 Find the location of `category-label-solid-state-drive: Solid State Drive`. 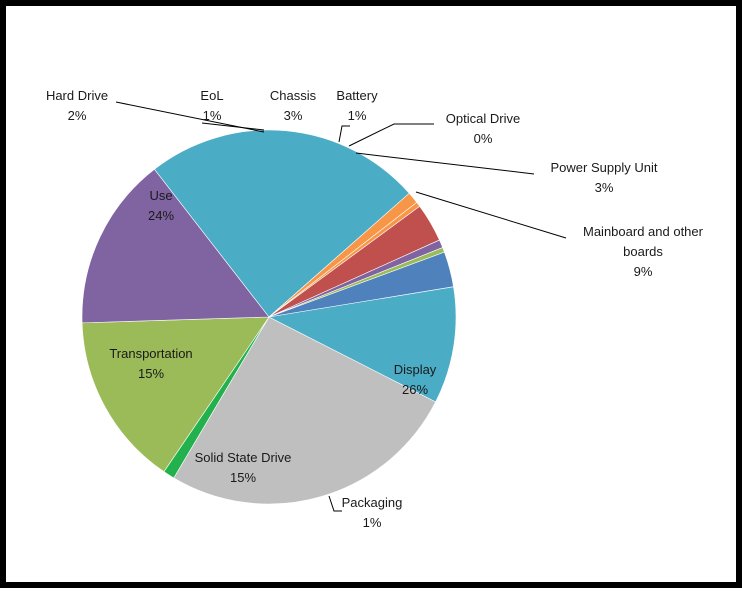

category-label-solid-state-drive: Solid State Drive is located at coordinates (243, 457).